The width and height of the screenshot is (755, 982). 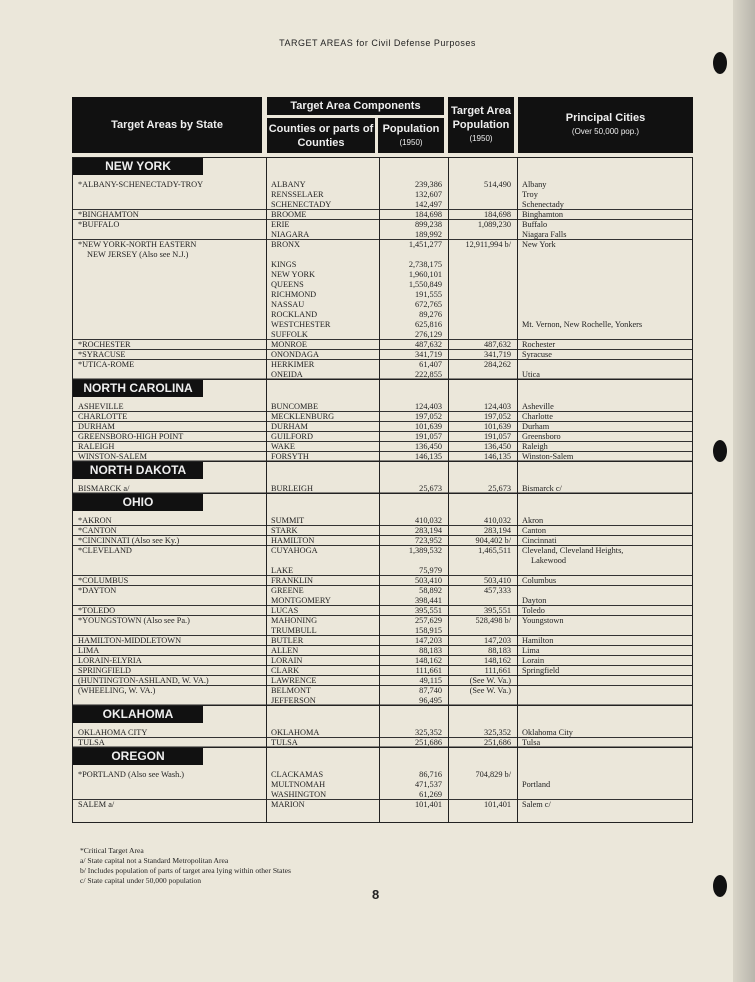 I want to click on county-population: 672,765, so click(x=428, y=304).